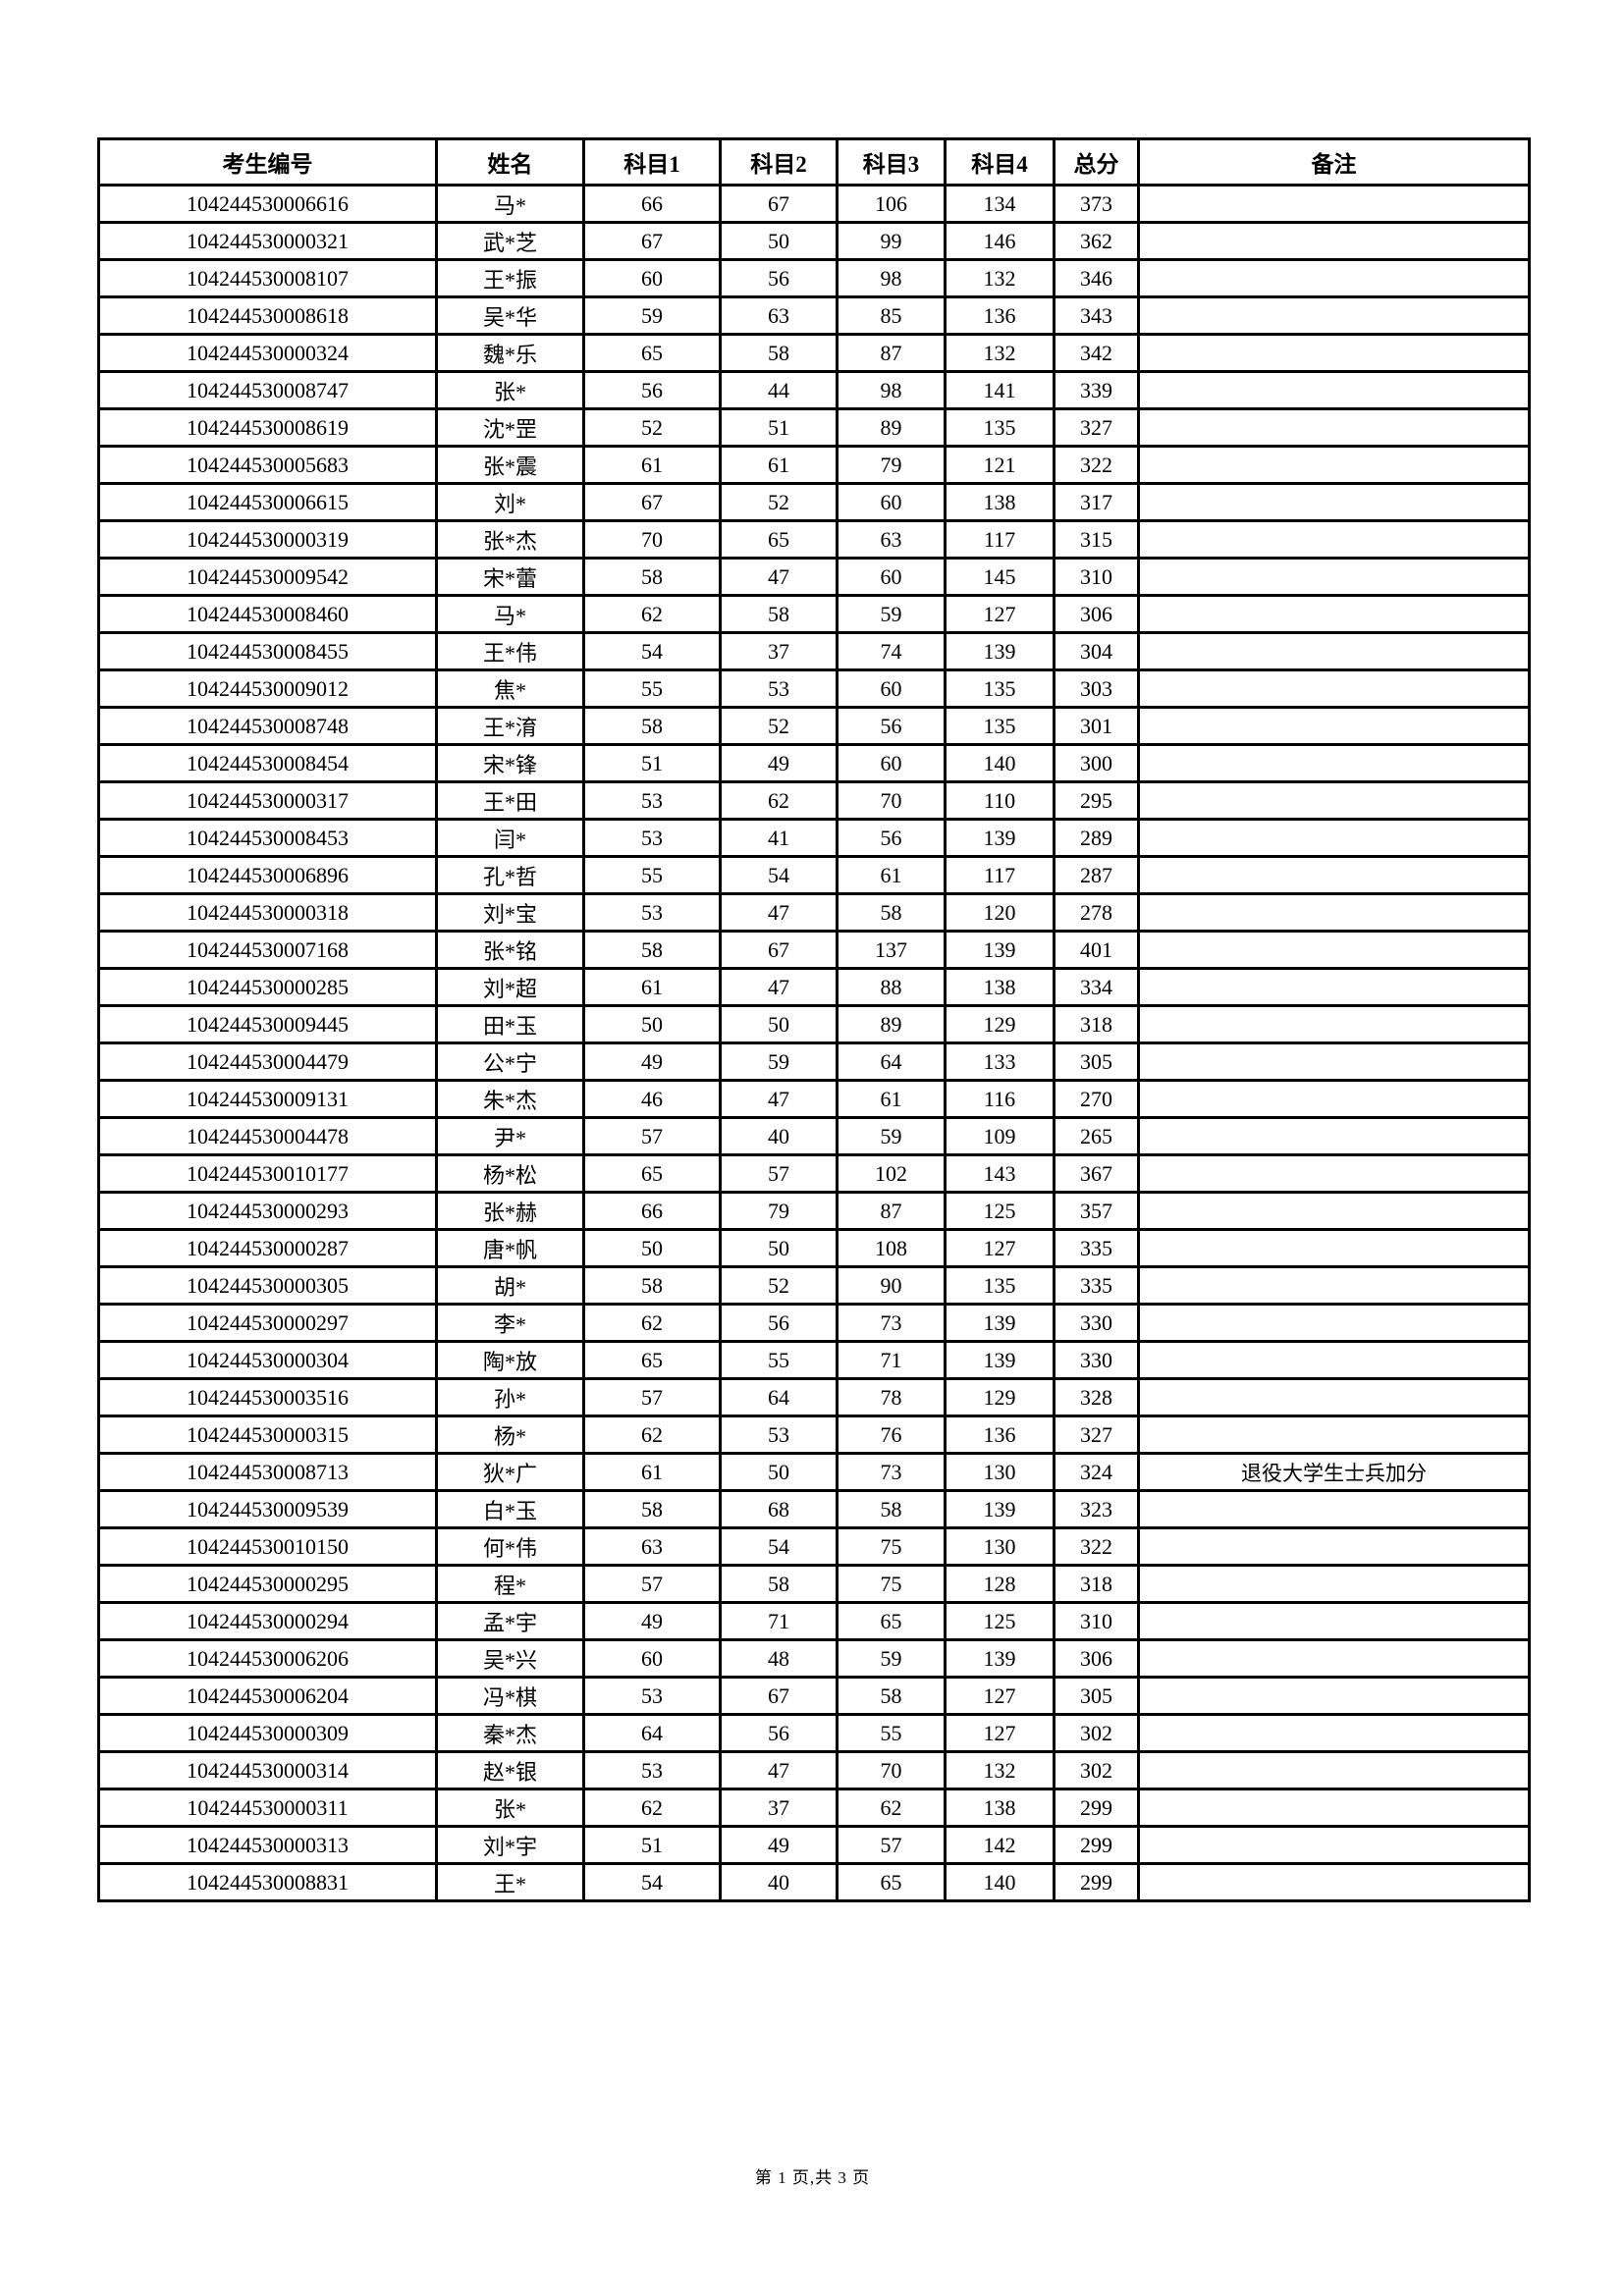 This screenshot has width=1624, height=2296. What do you see at coordinates (1096, 577) in the screenshot?
I see `total-cell: 310` at bounding box center [1096, 577].